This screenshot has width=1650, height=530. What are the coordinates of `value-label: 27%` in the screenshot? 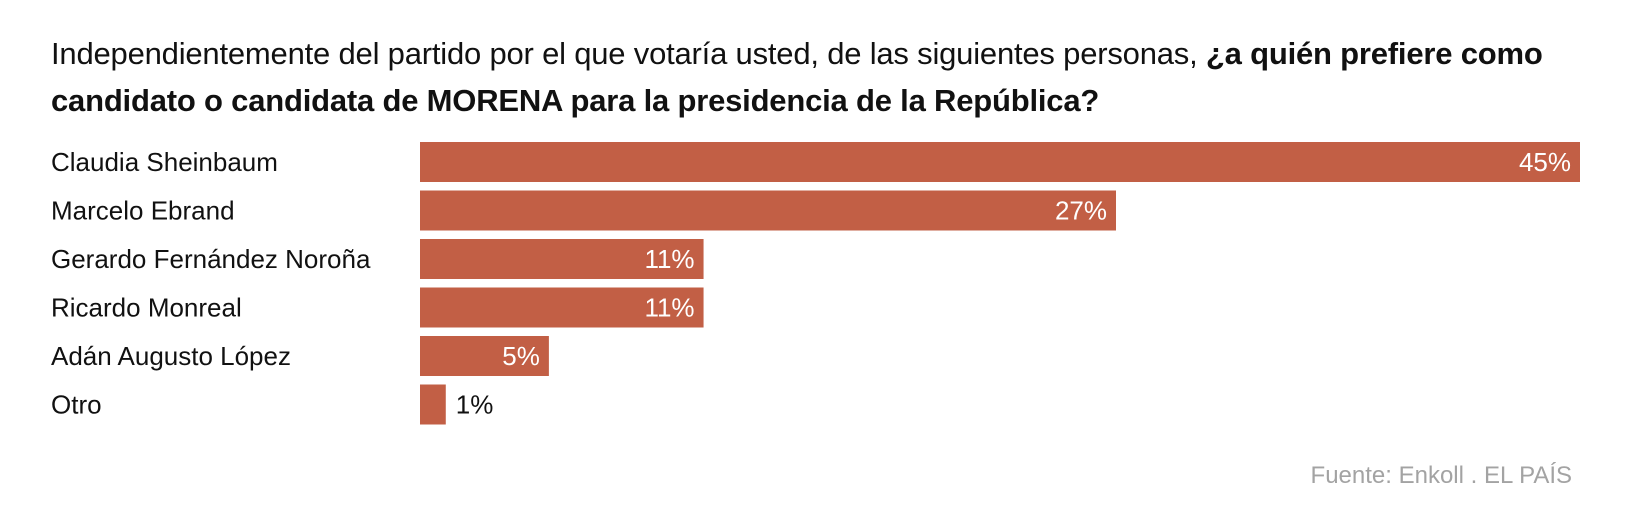 It's located at (1081, 211).